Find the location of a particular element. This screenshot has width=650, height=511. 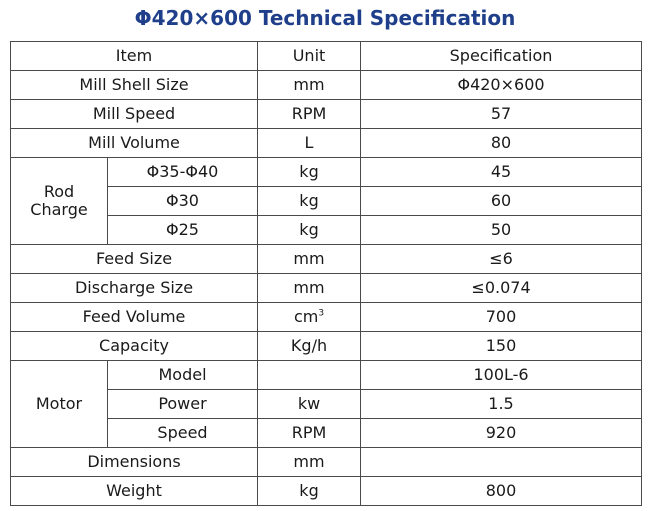

unit-cell: Kg/h is located at coordinates (309, 346).